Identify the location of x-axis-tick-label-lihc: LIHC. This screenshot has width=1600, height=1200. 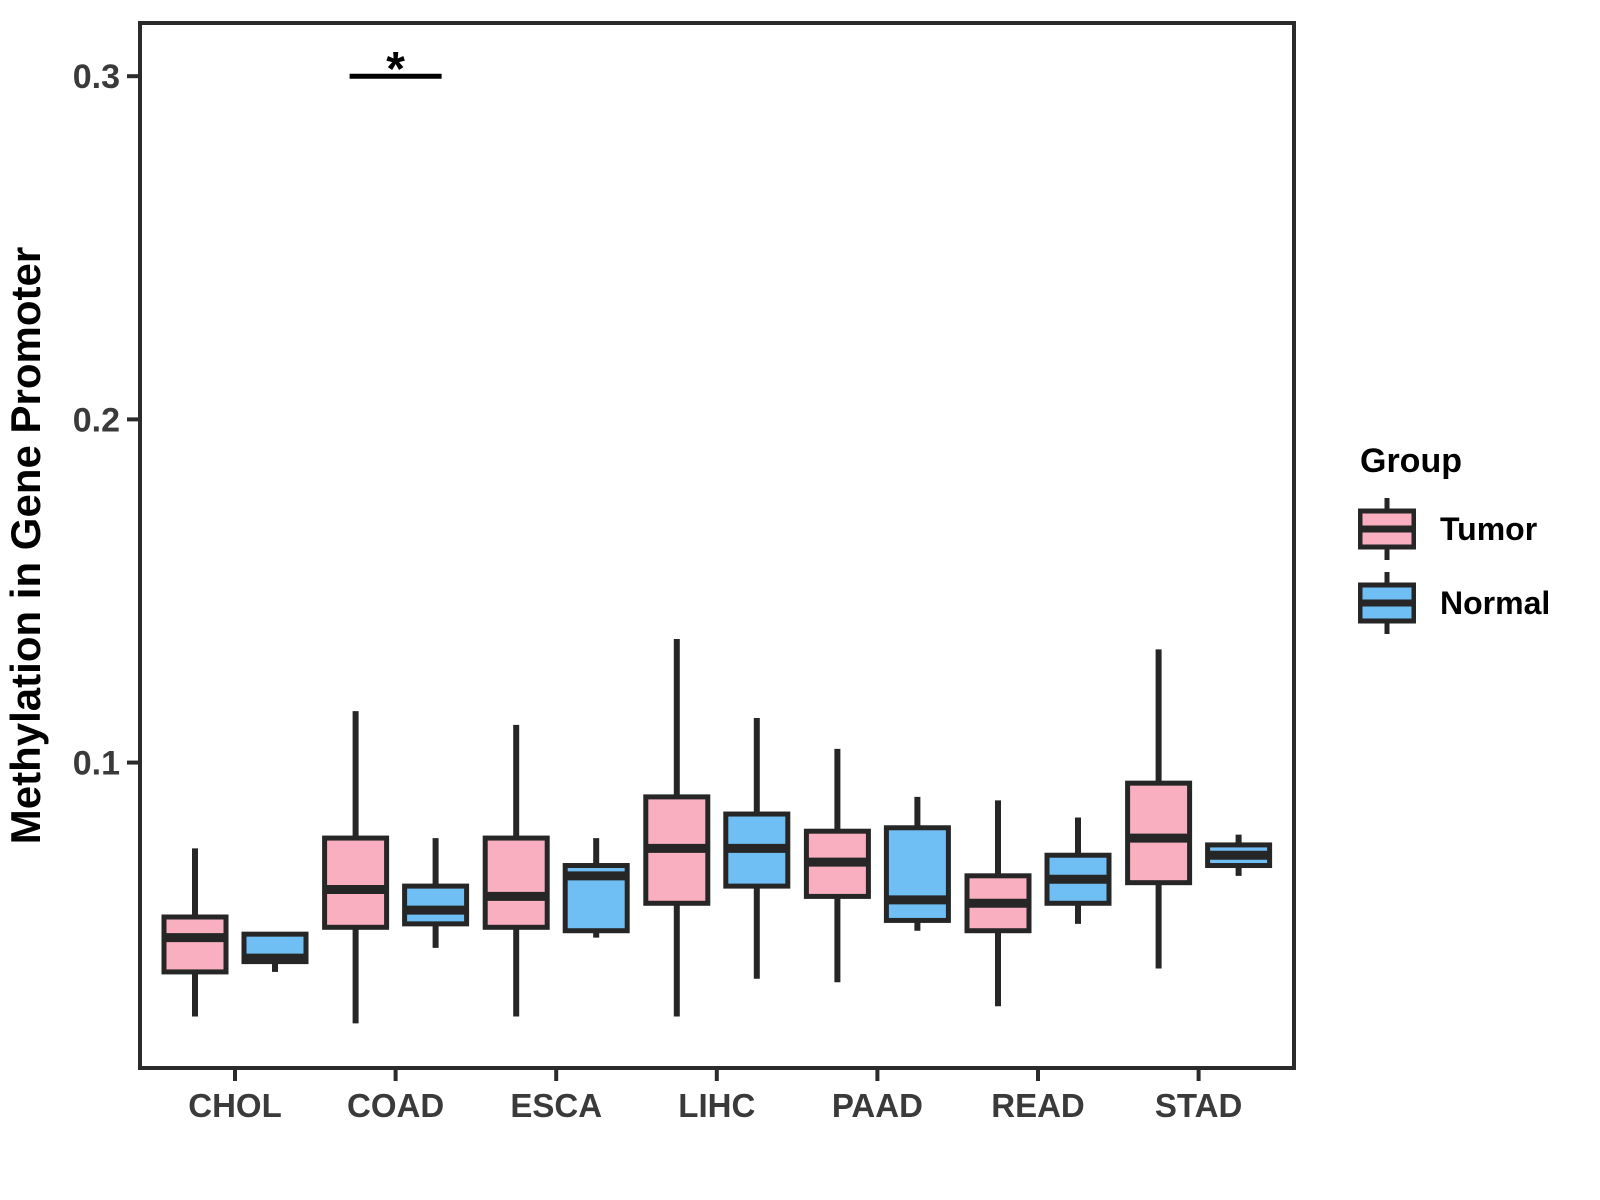
(716, 1105).